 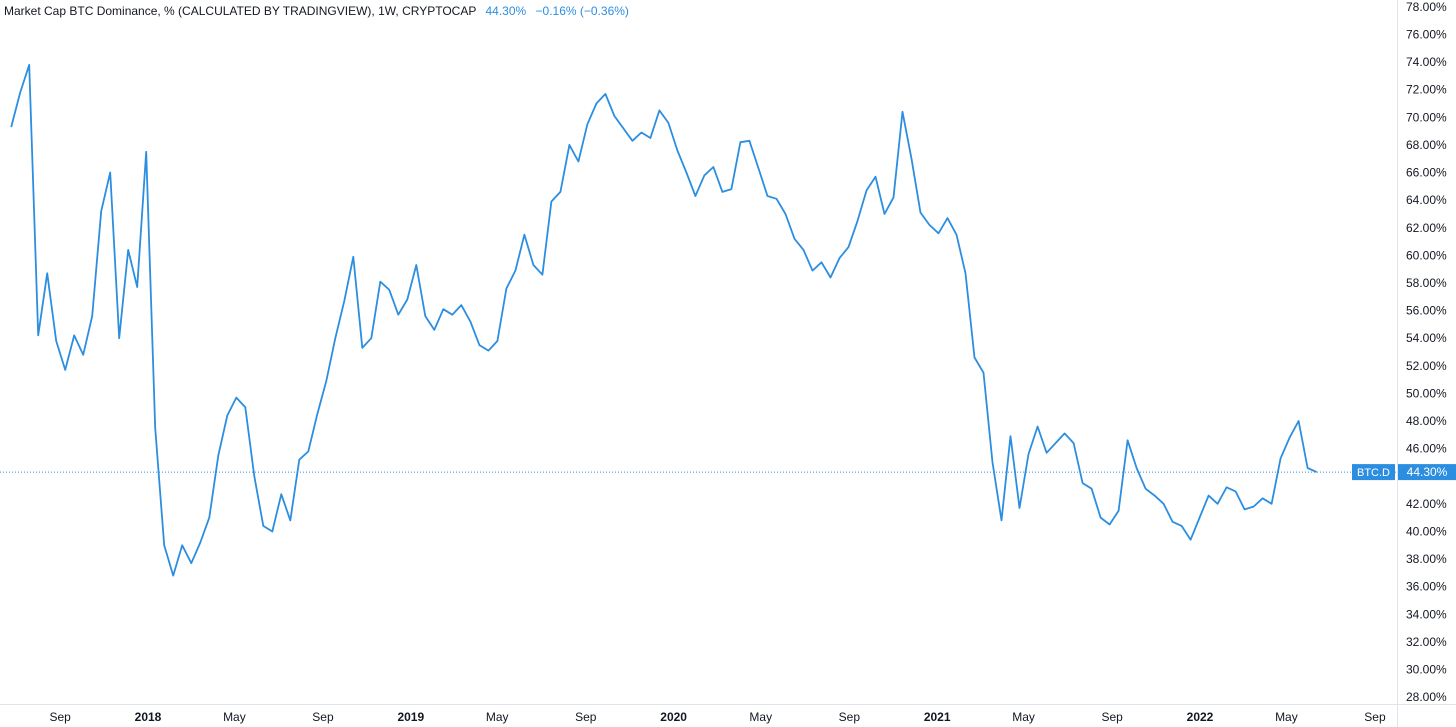 I want to click on y-tick-label: 48.00%, so click(x=1426, y=421).